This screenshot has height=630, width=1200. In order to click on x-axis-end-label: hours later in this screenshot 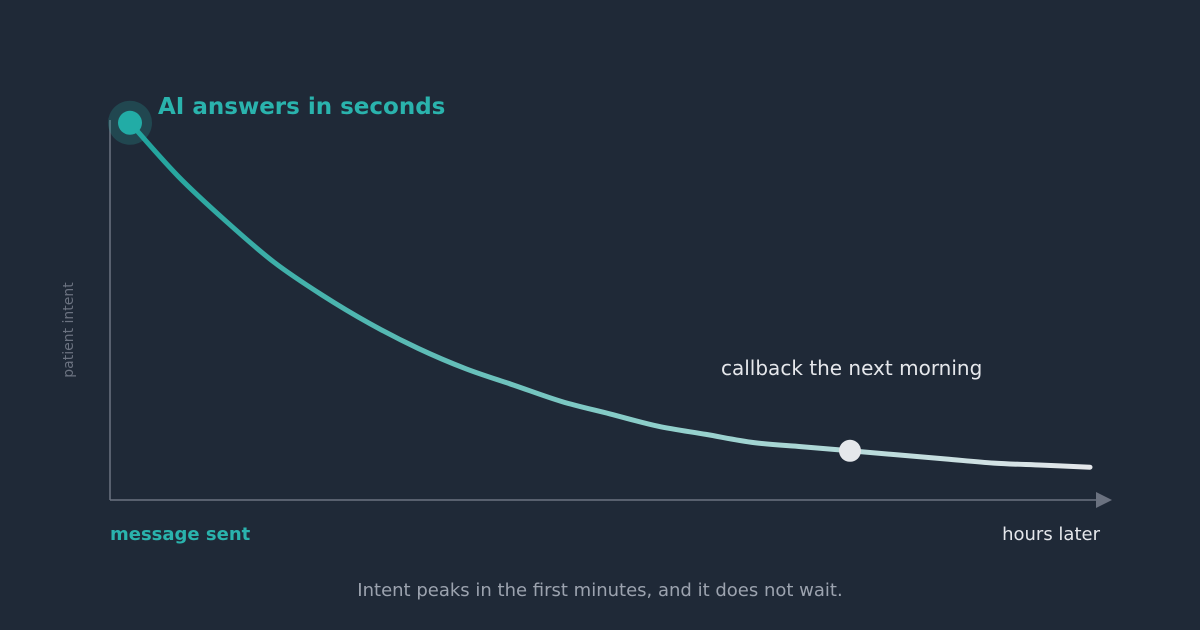, I will do `click(1051, 534)`.